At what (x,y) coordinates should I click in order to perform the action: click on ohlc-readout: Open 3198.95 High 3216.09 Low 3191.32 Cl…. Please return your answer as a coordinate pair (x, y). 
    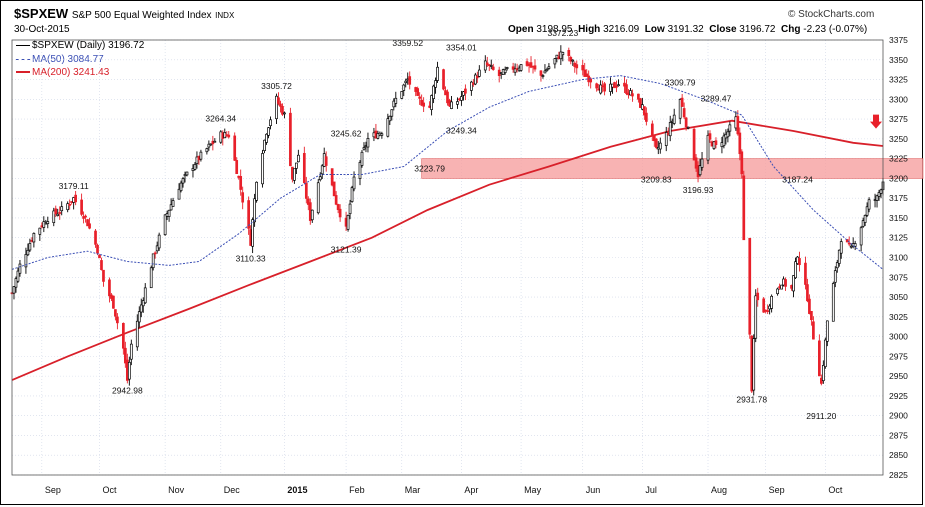
    Looking at the image, I should click on (687, 29).